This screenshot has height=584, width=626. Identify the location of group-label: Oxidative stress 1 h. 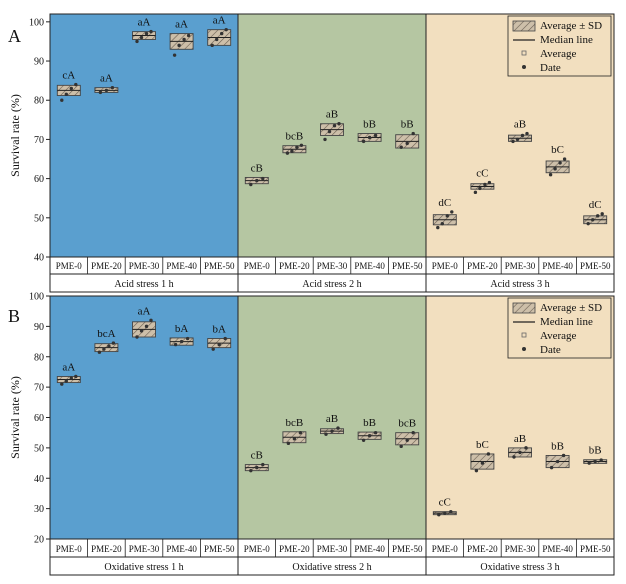
(143, 567).